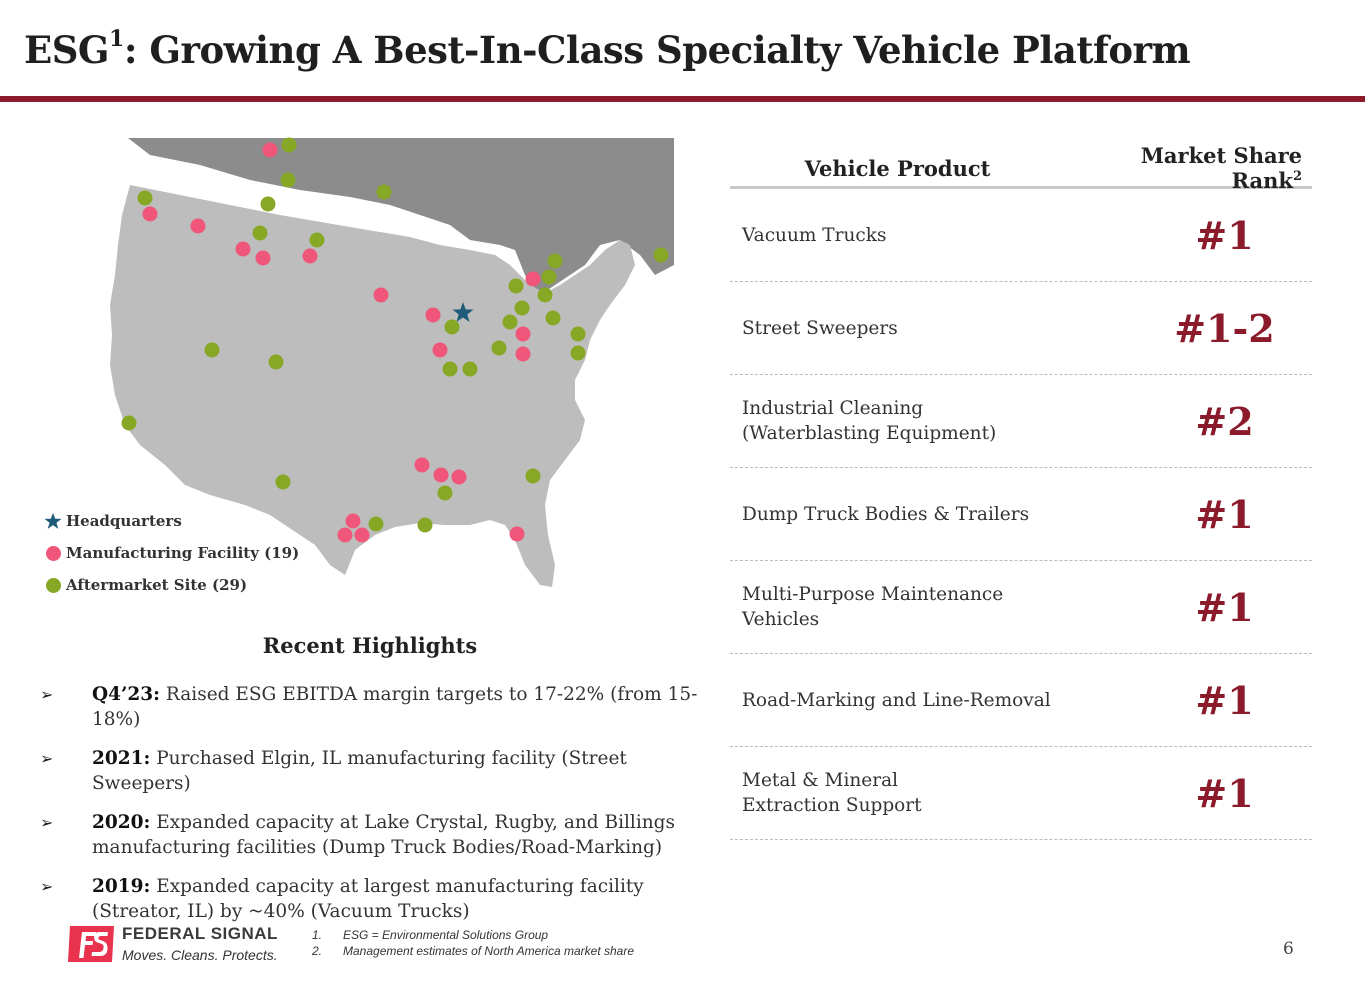 The height and width of the screenshot is (993, 1365). What do you see at coordinates (1224, 328) in the screenshot?
I see `rank-value: #1-2` at bounding box center [1224, 328].